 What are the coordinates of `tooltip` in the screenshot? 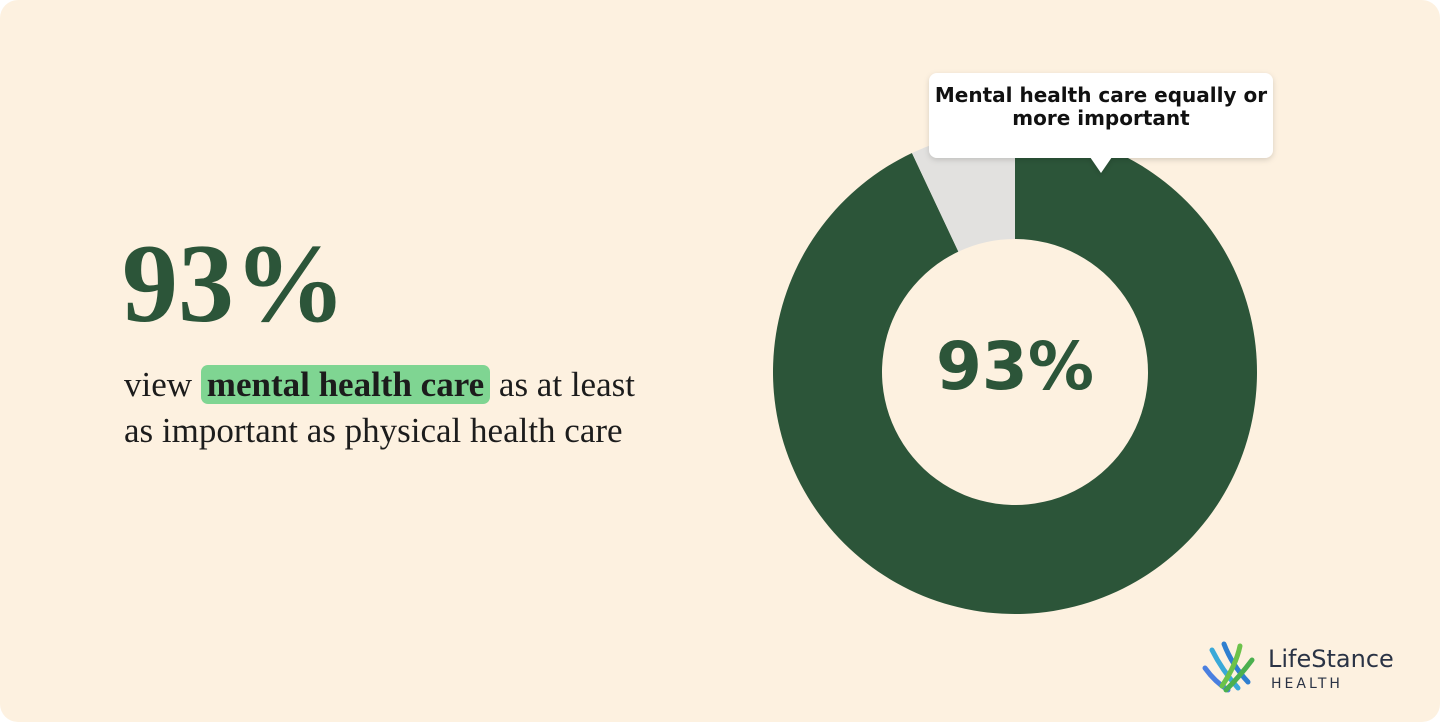 It's located at (1101, 123).